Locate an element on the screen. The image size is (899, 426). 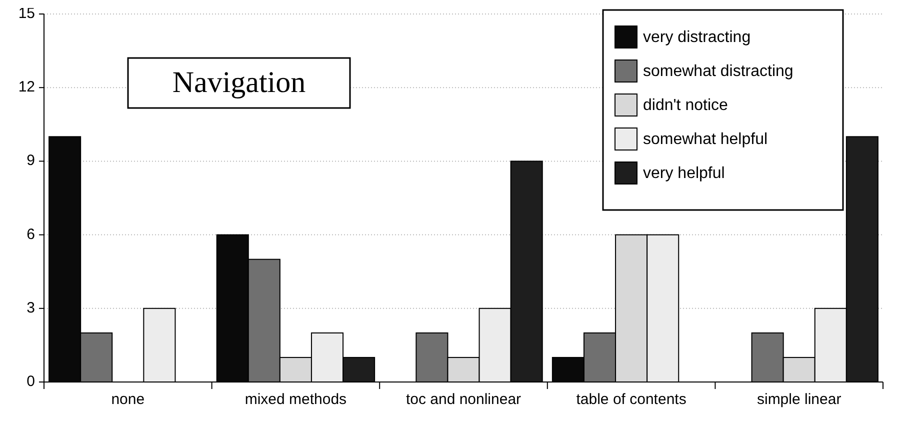
legend-label: very distracting is located at coordinates (697, 37).